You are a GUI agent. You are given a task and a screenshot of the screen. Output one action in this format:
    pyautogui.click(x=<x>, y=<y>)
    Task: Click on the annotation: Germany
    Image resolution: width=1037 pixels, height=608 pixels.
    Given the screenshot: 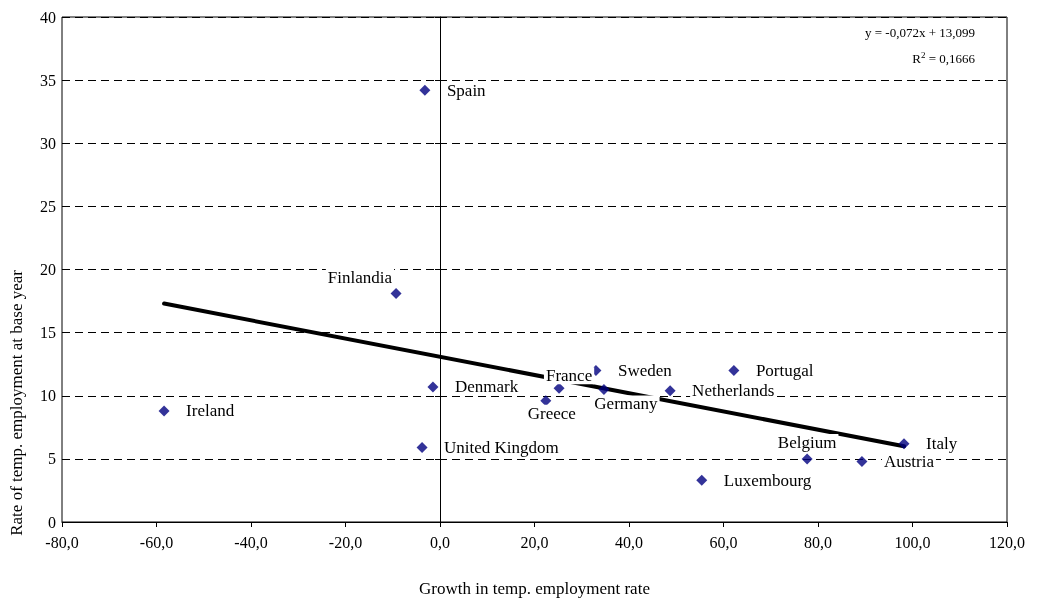 What is the action you would take?
    pyautogui.click(x=626, y=404)
    